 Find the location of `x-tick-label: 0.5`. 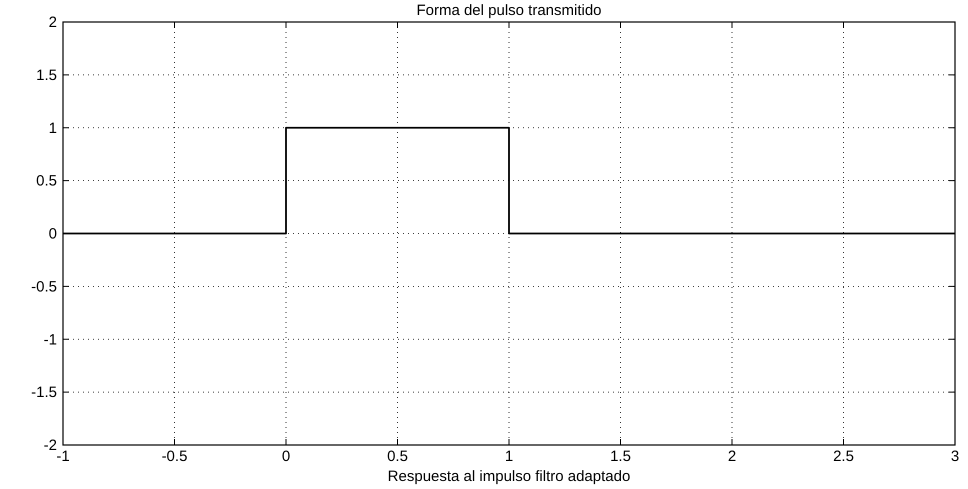

x-tick-label: 0.5 is located at coordinates (397, 456).